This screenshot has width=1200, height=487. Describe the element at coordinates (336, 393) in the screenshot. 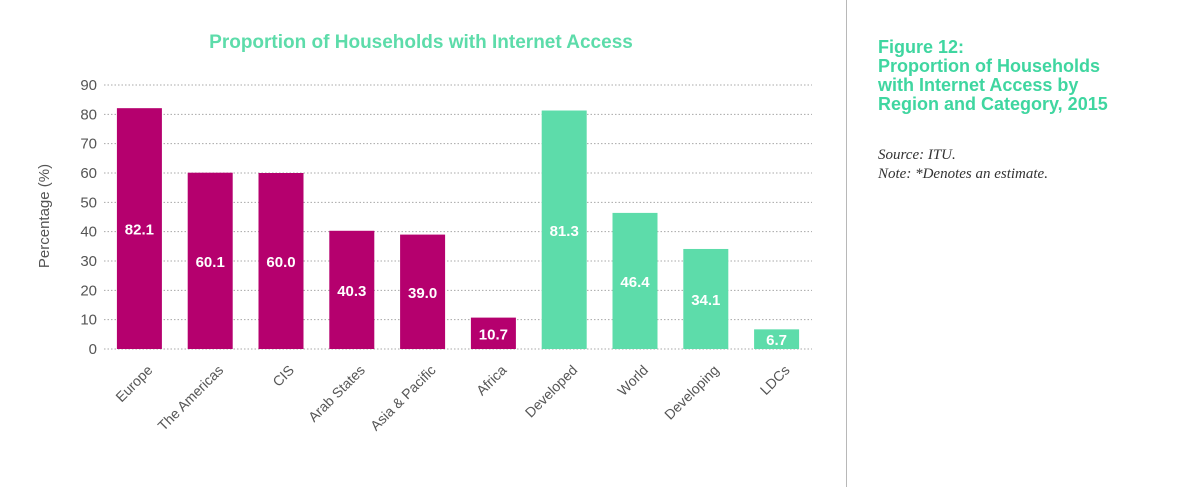

I see `x-tick-label: Arab States` at that location.